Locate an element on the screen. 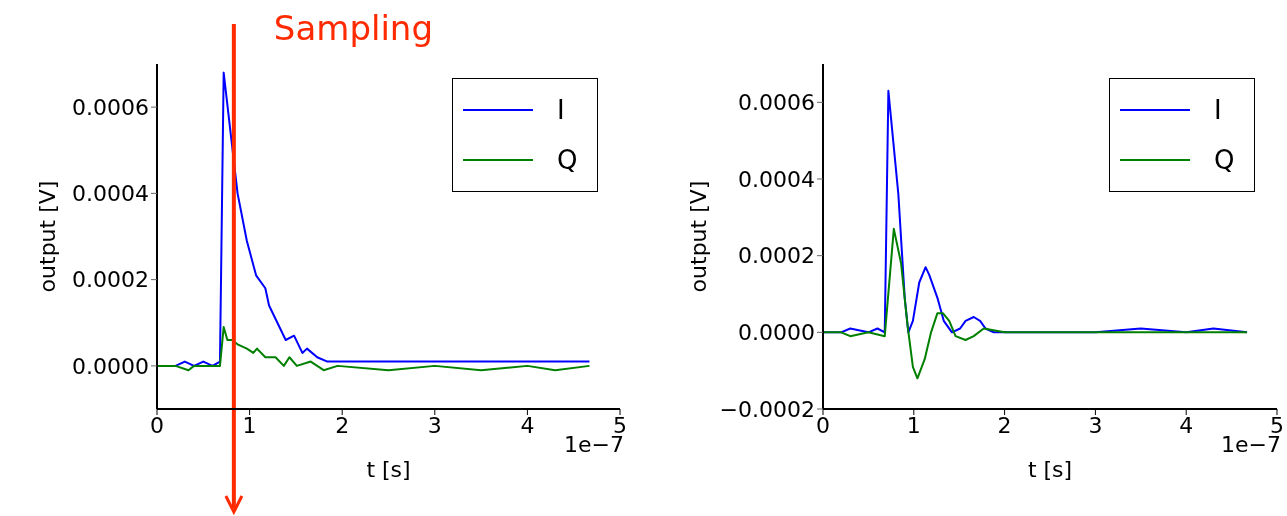 This screenshot has height=516, width=1287. y-tick-label: −0.0002 is located at coordinates (767, 409).